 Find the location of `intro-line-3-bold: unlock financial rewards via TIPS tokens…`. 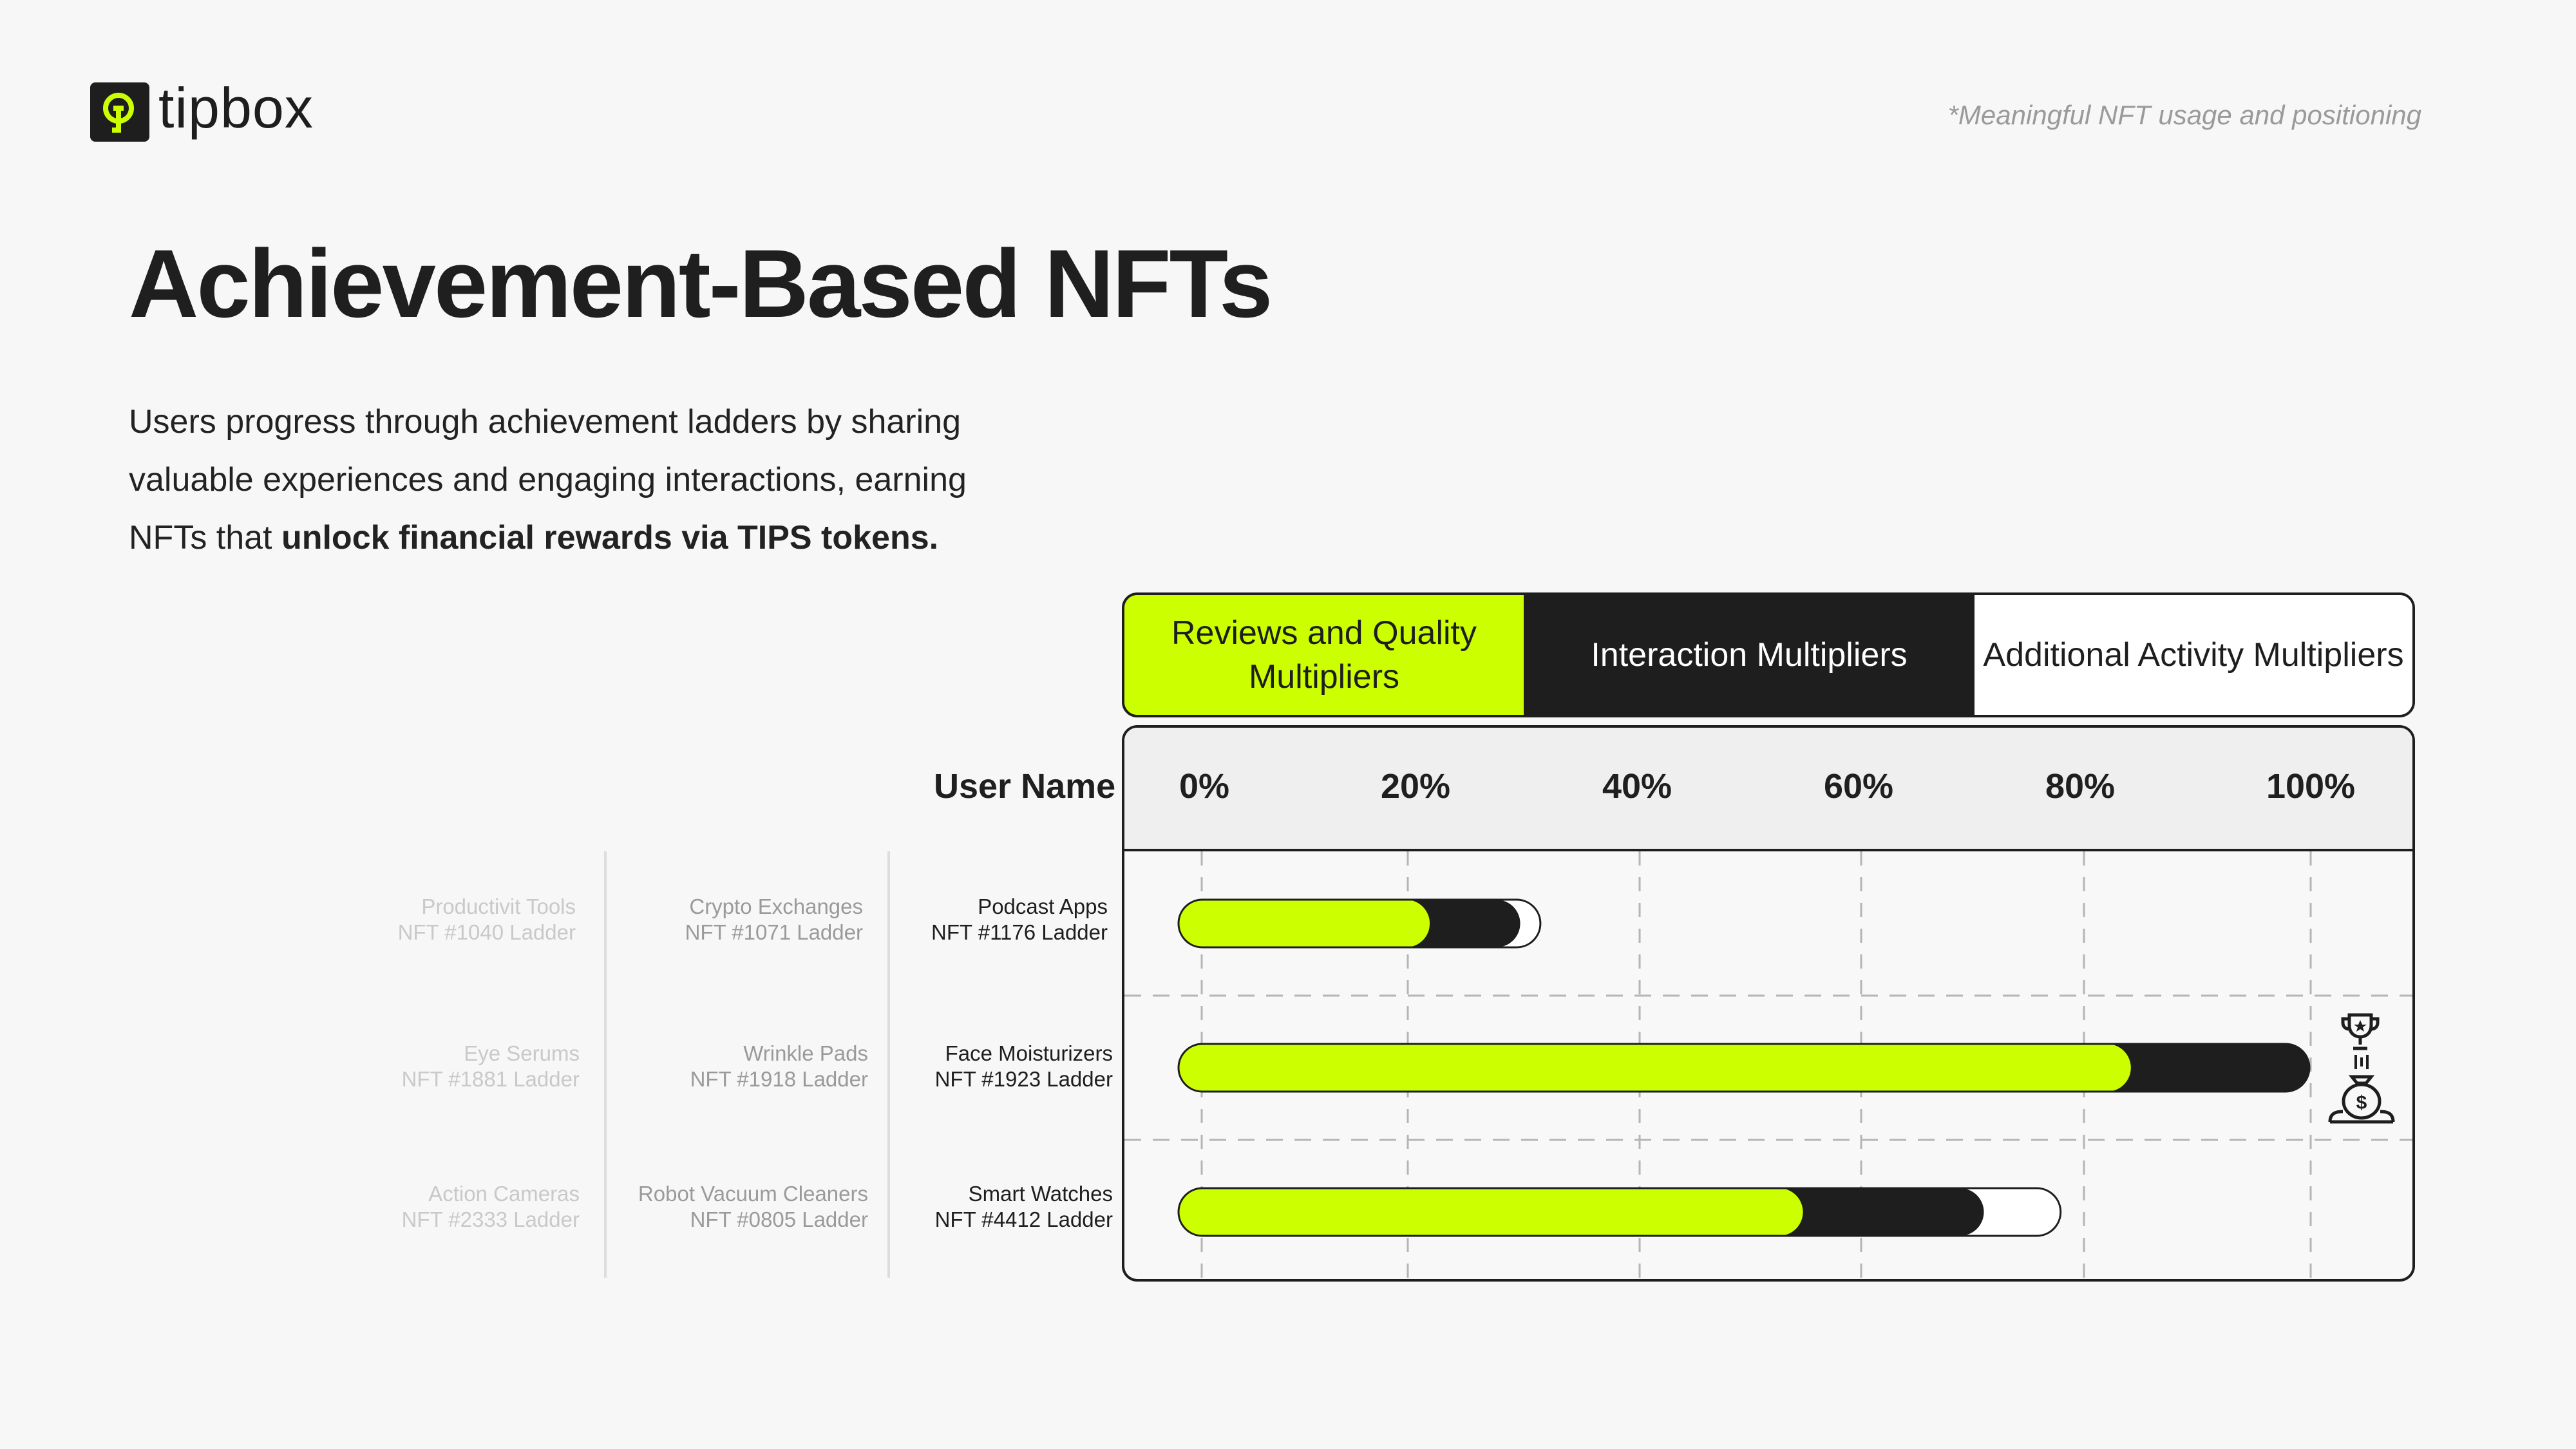

intro-line-3-bold: unlock financial rewards via TIPS tokens… is located at coordinates (610, 538).